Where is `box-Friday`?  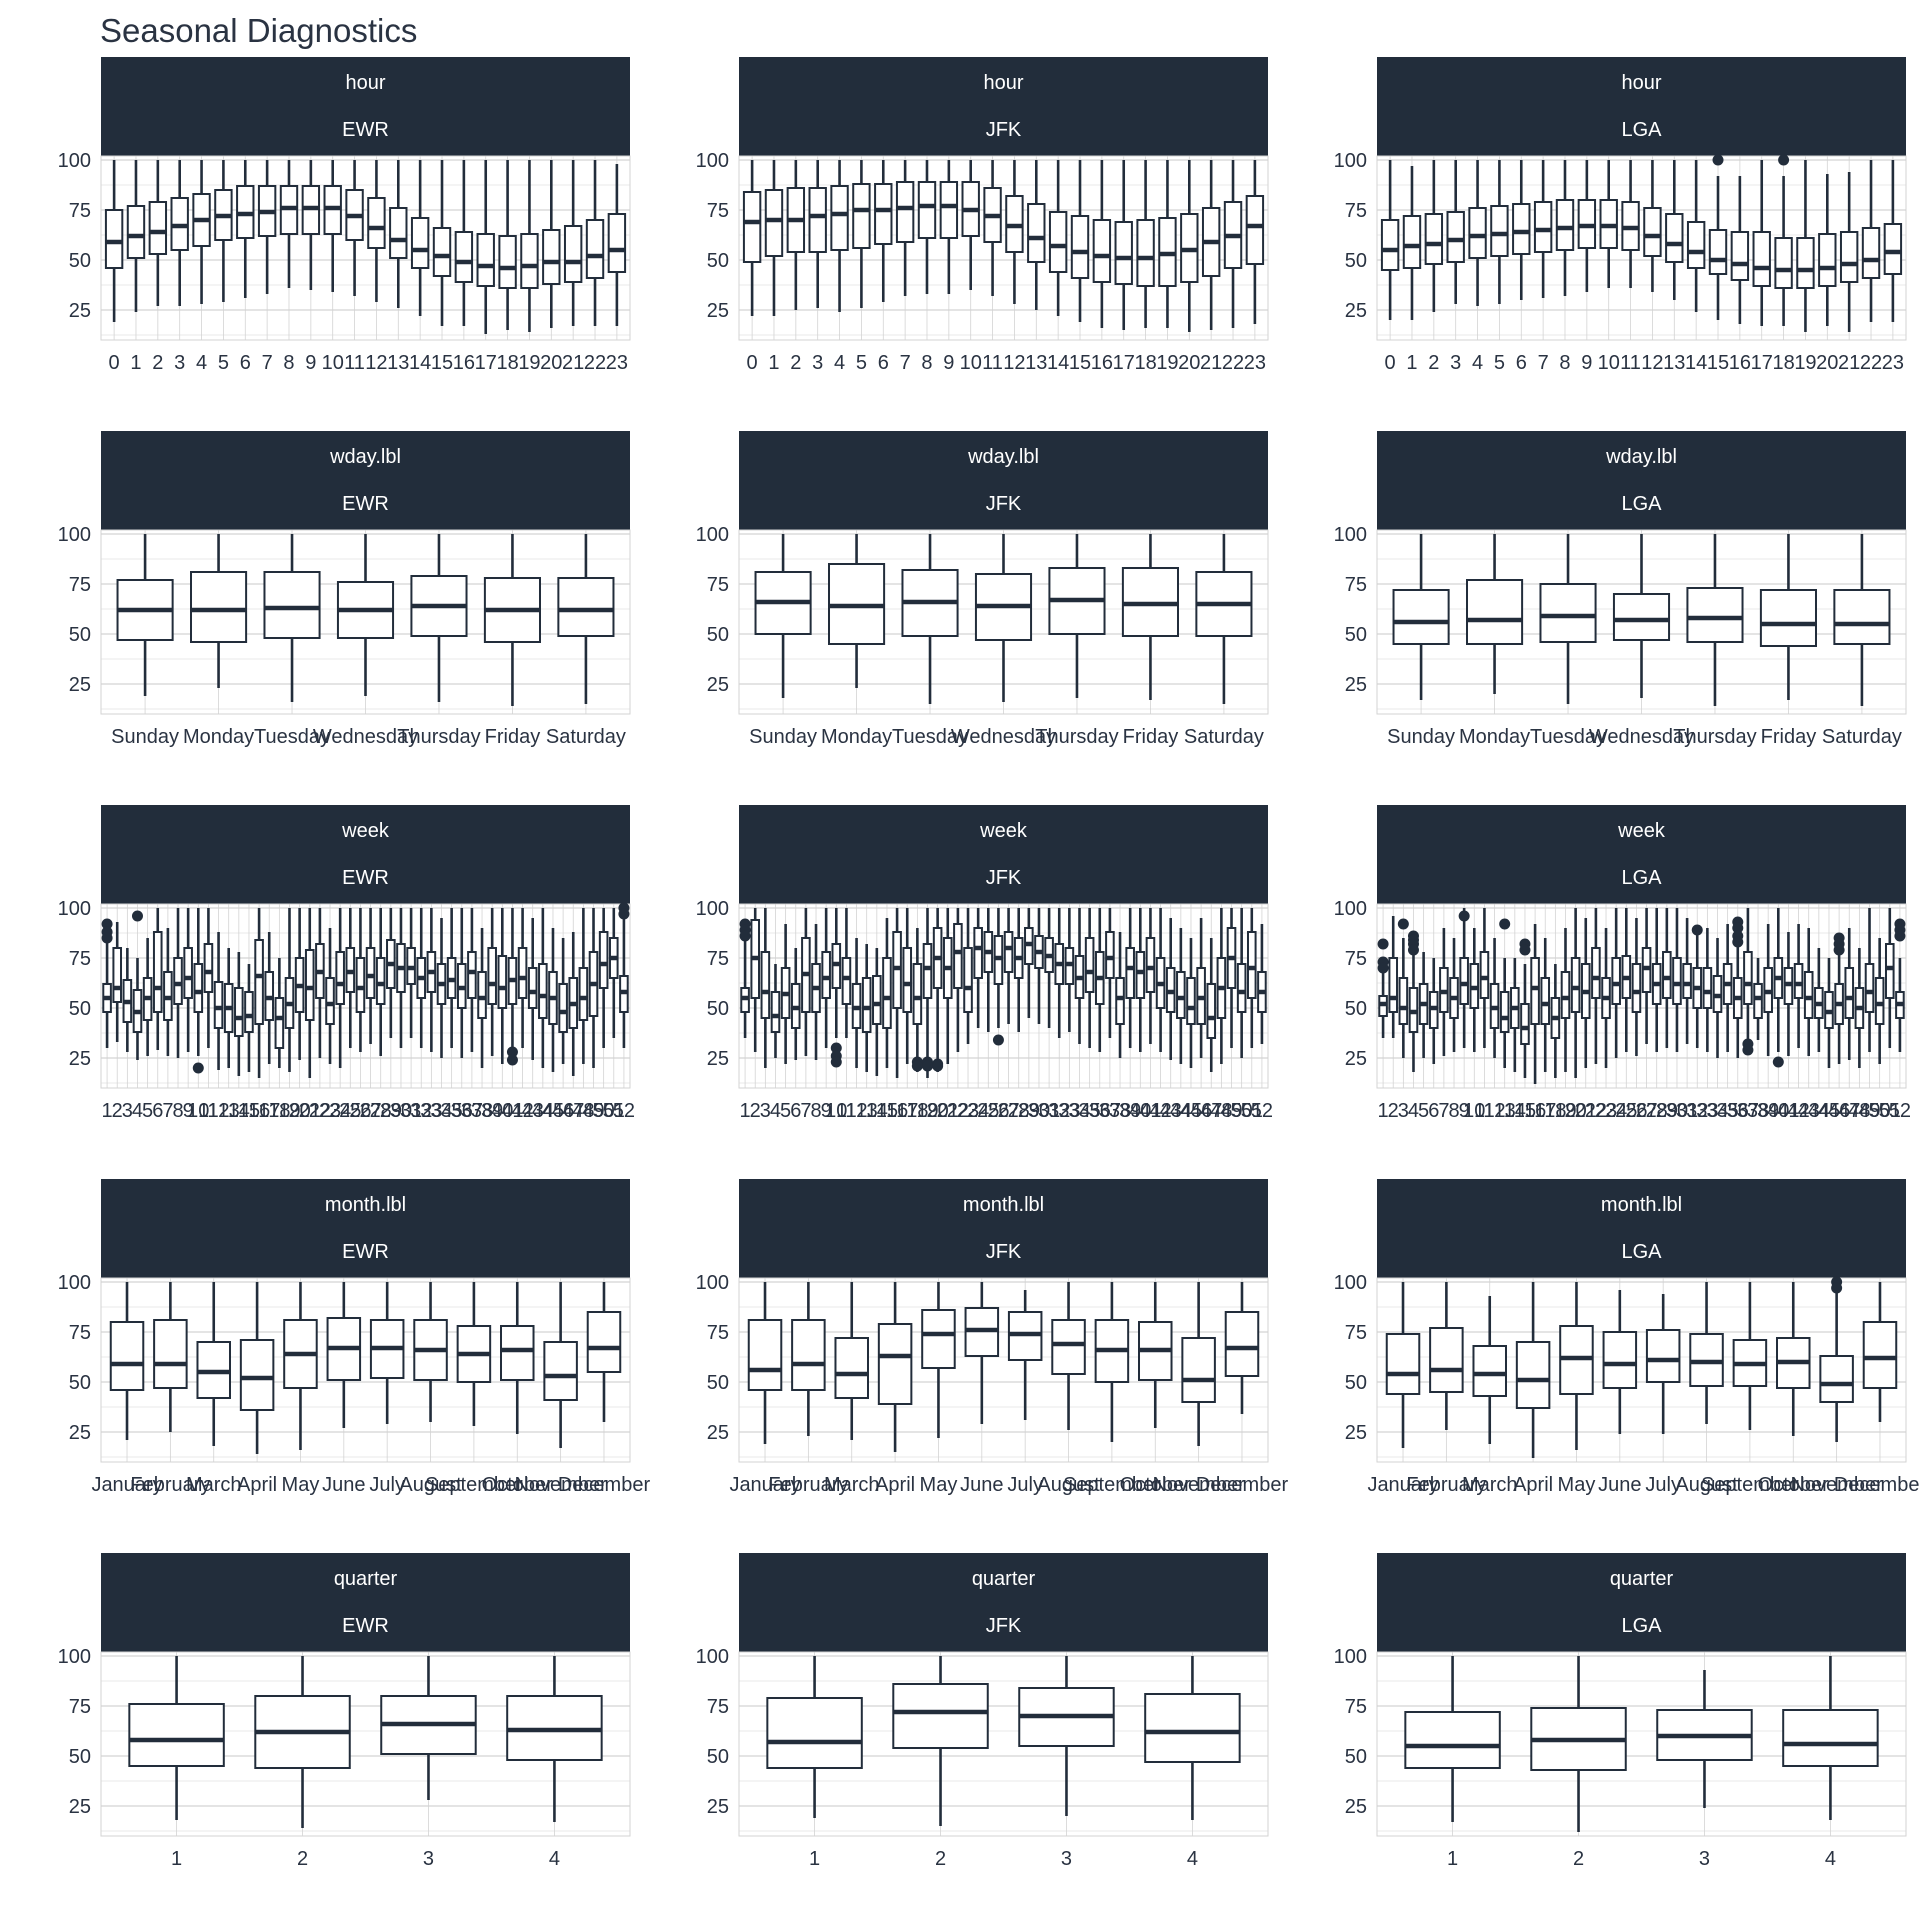
box-Friday is located at coordinates (512, 620).